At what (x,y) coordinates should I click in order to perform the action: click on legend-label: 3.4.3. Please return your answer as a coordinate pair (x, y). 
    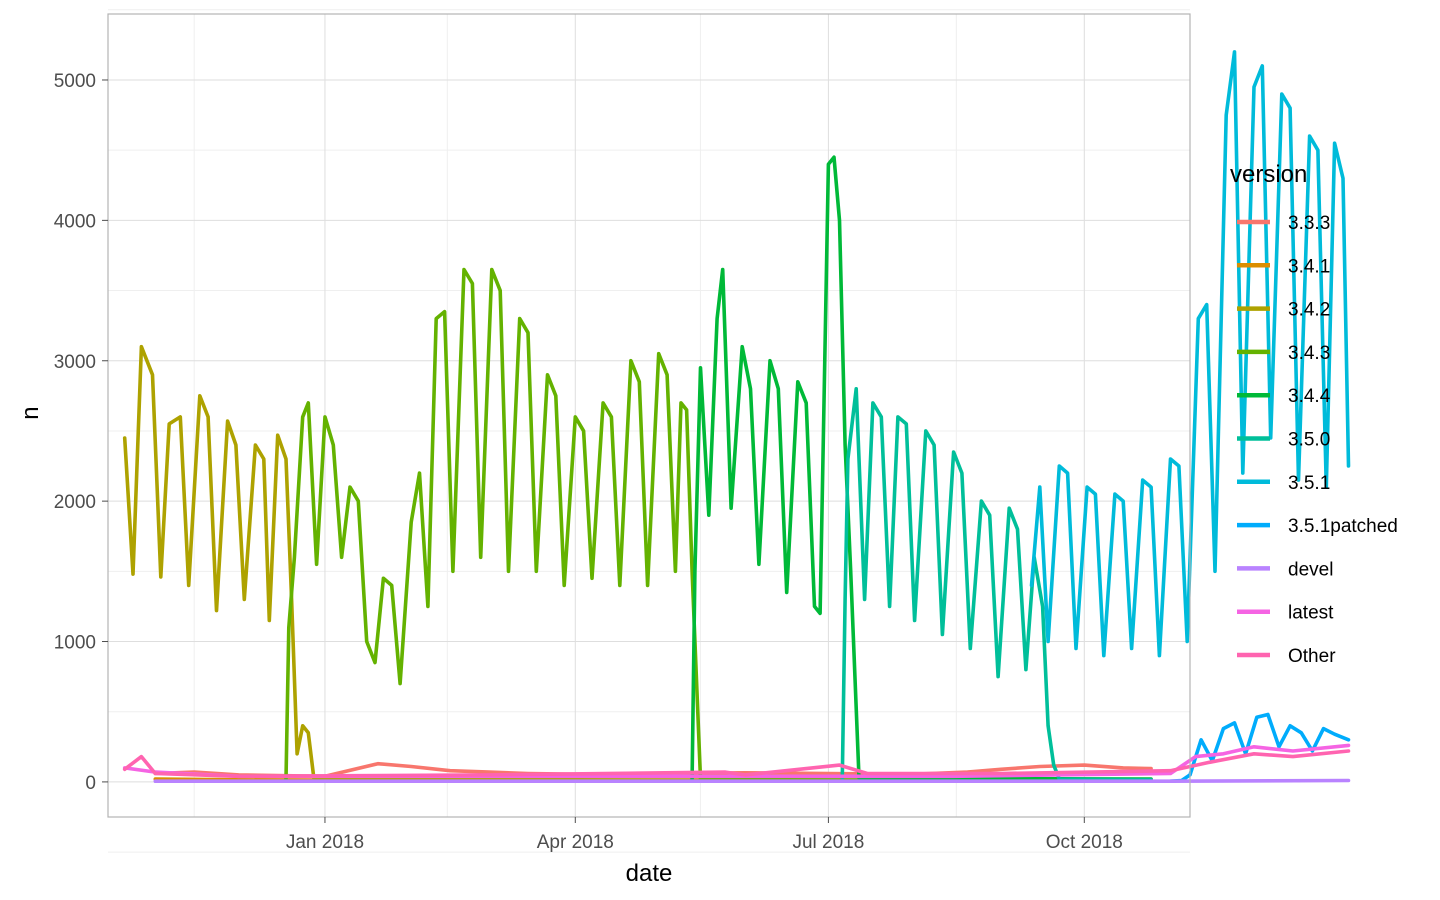
    Looking at the image, I should click on (1309, 353).